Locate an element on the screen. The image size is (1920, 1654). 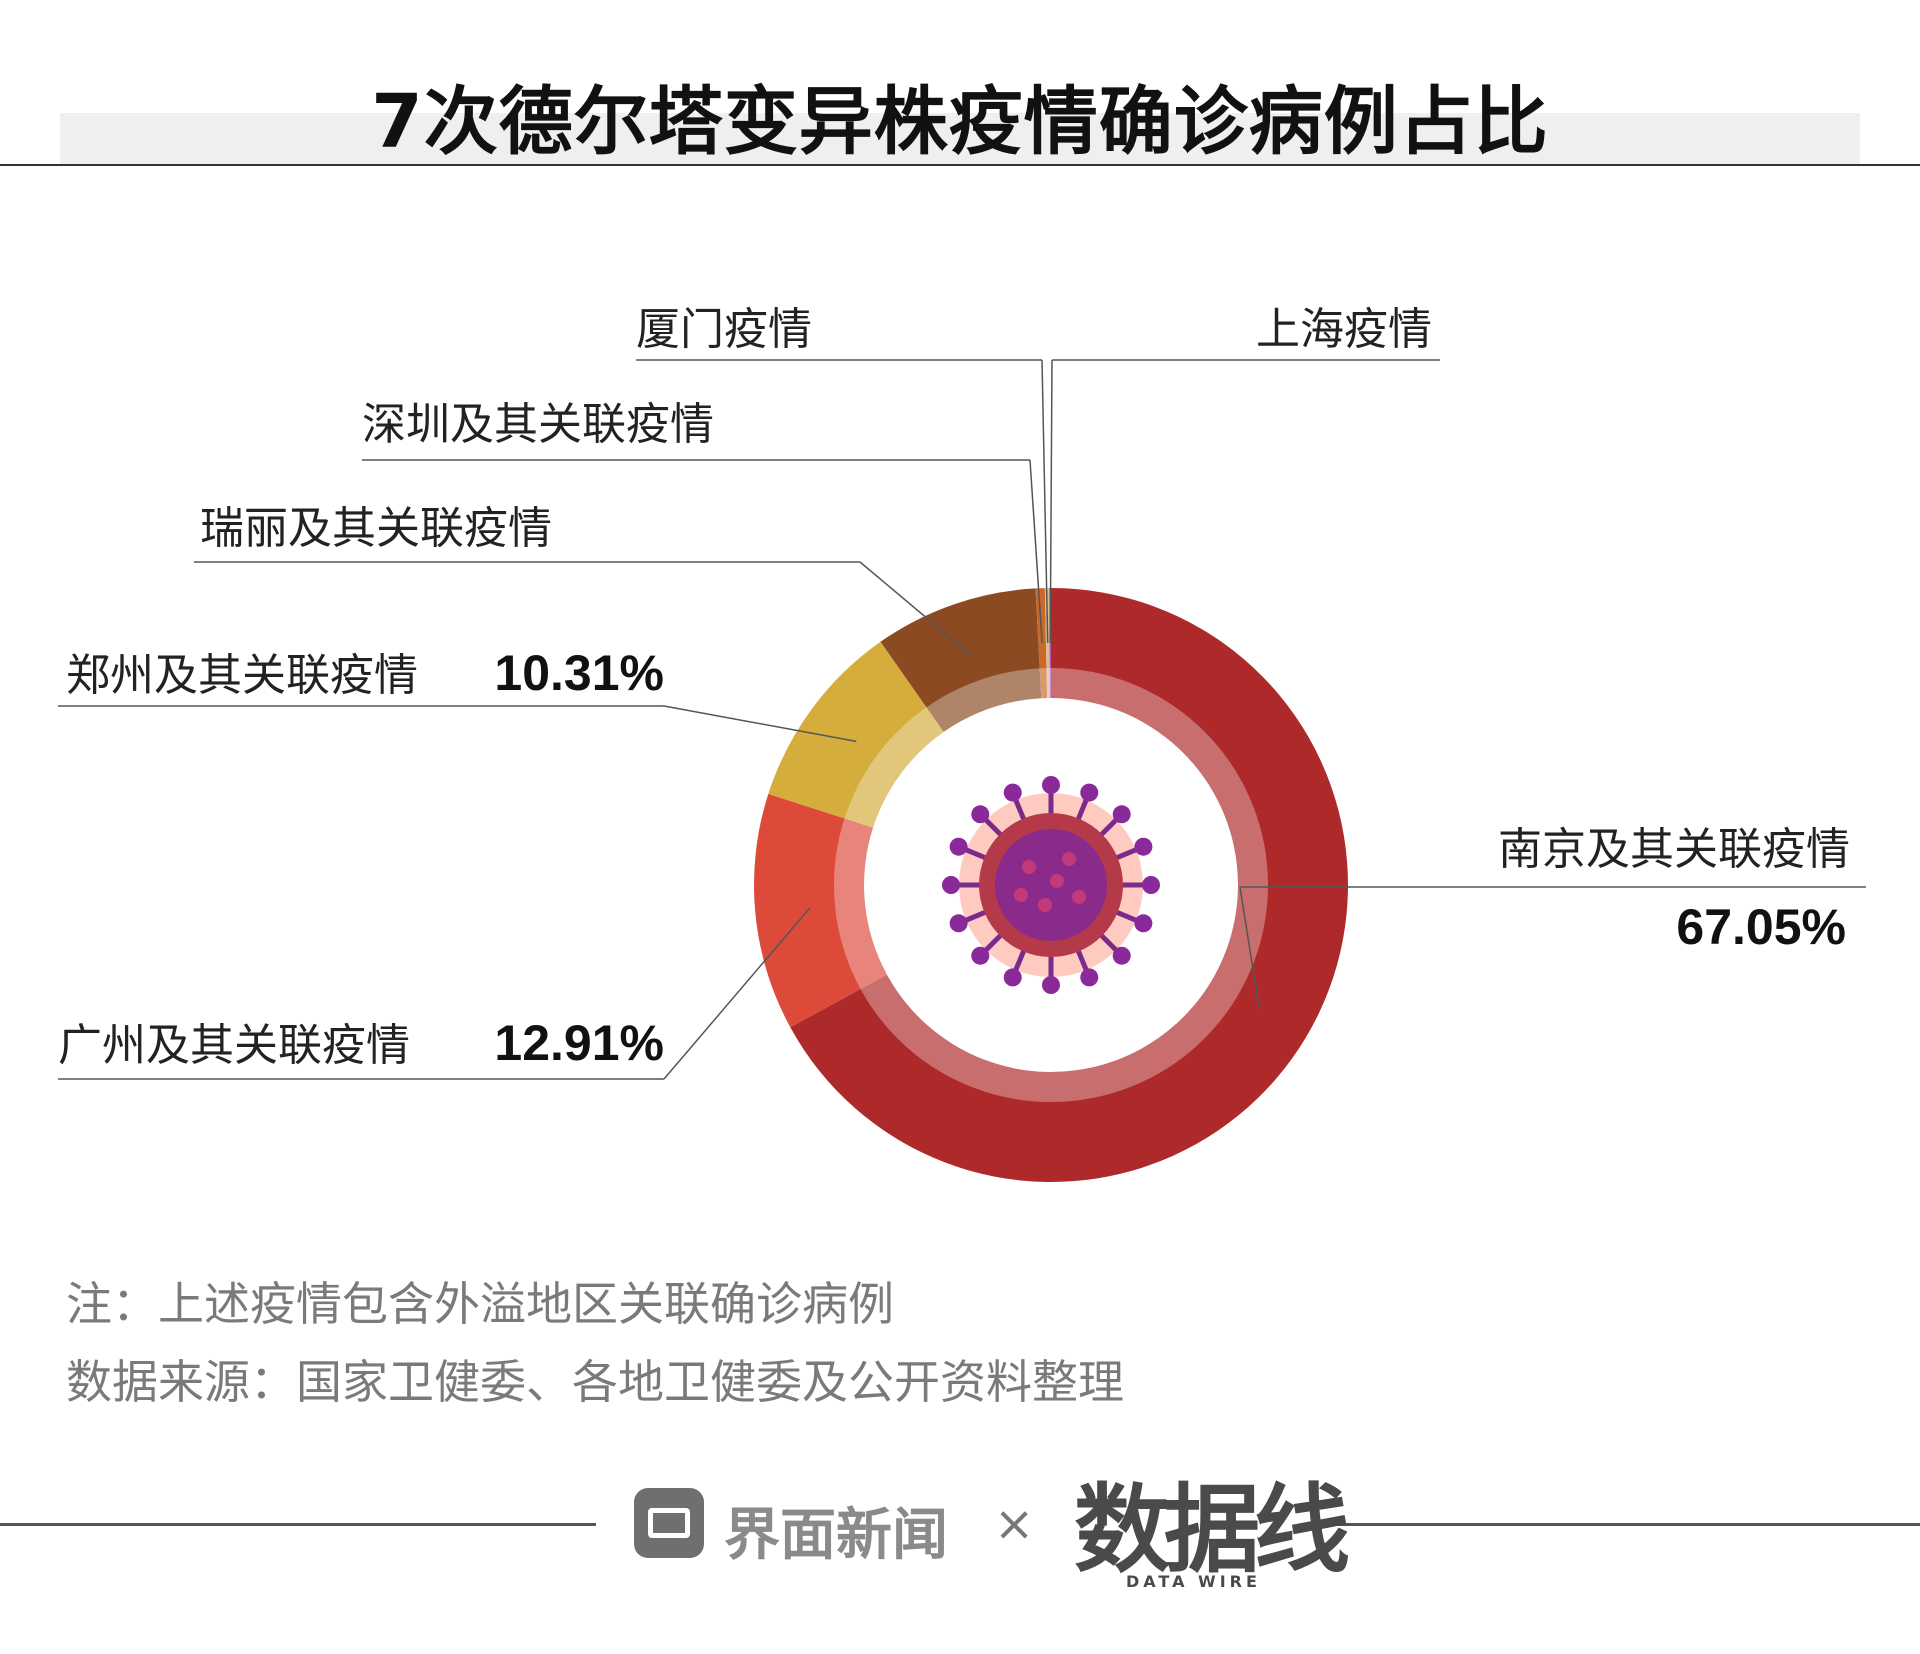
slice-label: 厦门疫情 is located at coordinates (724, 329).